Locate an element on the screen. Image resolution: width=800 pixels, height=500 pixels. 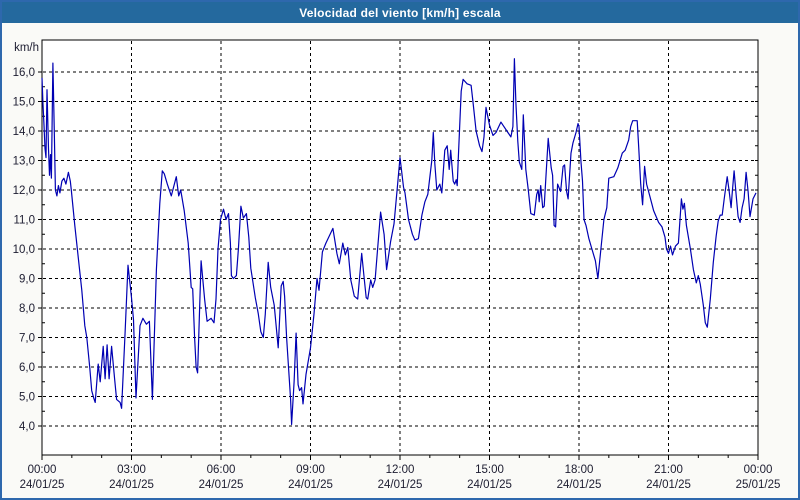
window-title: Velocidad del viento [km/h] escala is located at coordinates (400, 12).